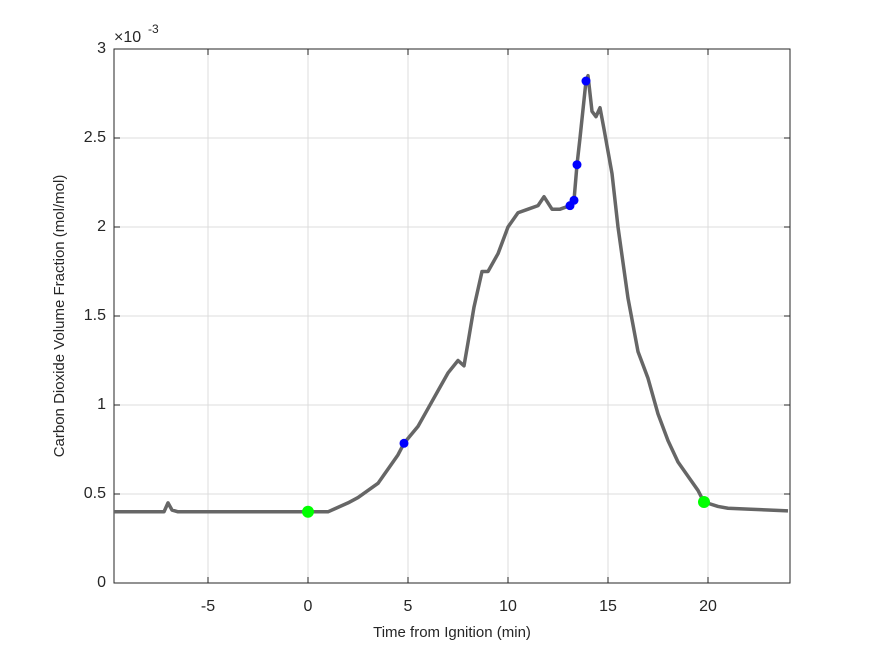 The width and height of the screenshot is (875, 656). Describe the element at coordinates (308, 606) in the screenshot. I see `x-tick-label: 0` at that location.